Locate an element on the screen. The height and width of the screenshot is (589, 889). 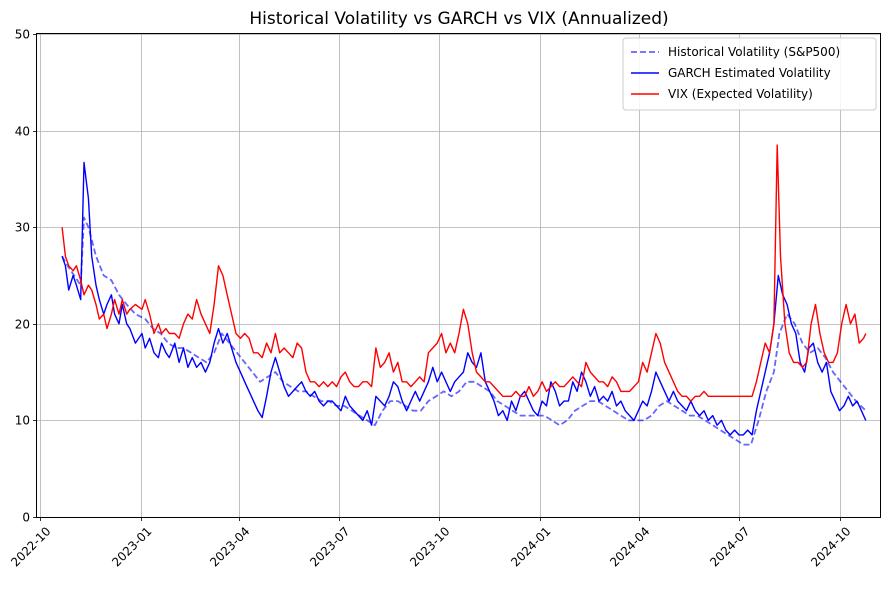
legend-label: Historical Volatility (S&P500) is located at coordinates (754, 52).